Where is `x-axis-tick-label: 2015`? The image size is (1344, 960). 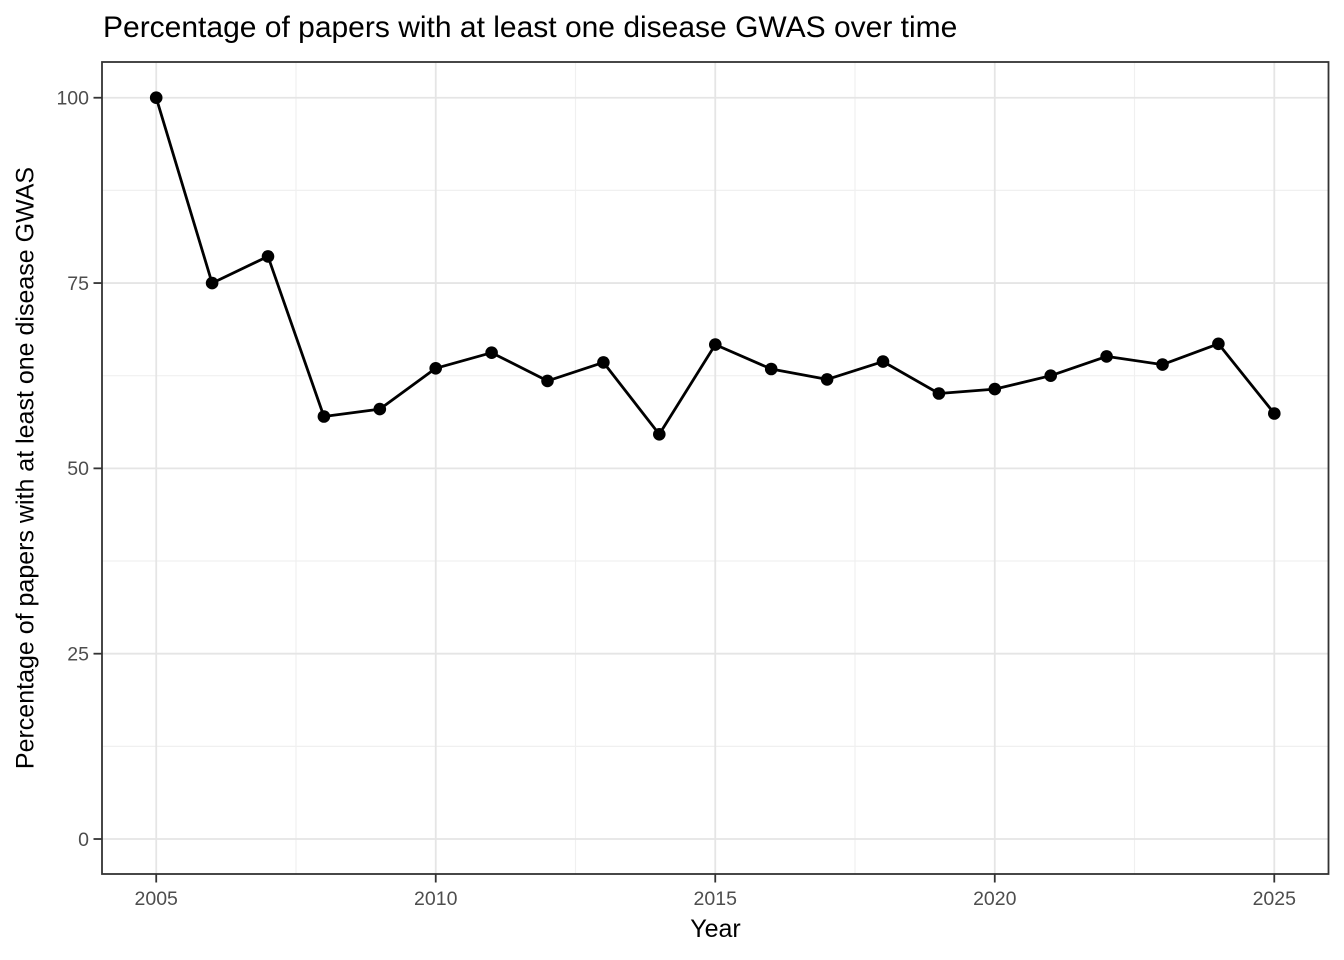 x-axis-tick-label: 2015 is located at coordinates (716, 899).